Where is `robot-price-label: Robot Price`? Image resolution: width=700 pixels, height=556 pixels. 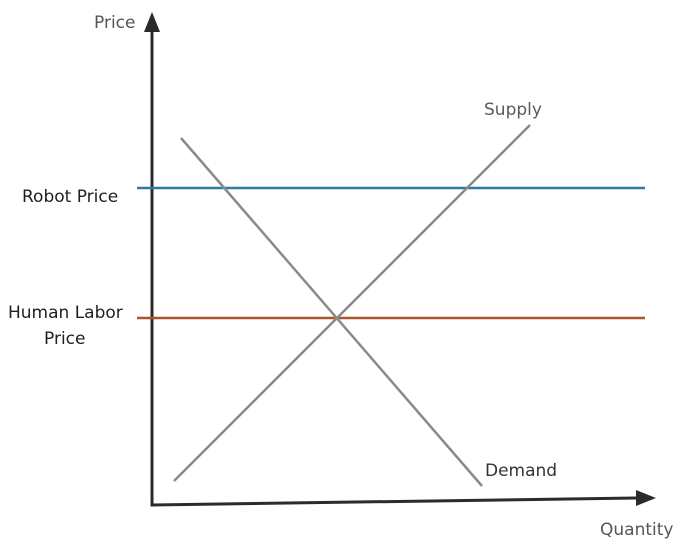
robot-price-label: Robot Price is located at coordinates (70, 197).